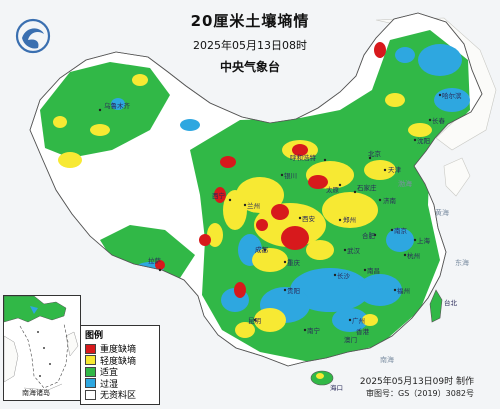 The height and width of the screenshot is (409, 500). I want to click on place-label: 西宁, so click(219, 195).